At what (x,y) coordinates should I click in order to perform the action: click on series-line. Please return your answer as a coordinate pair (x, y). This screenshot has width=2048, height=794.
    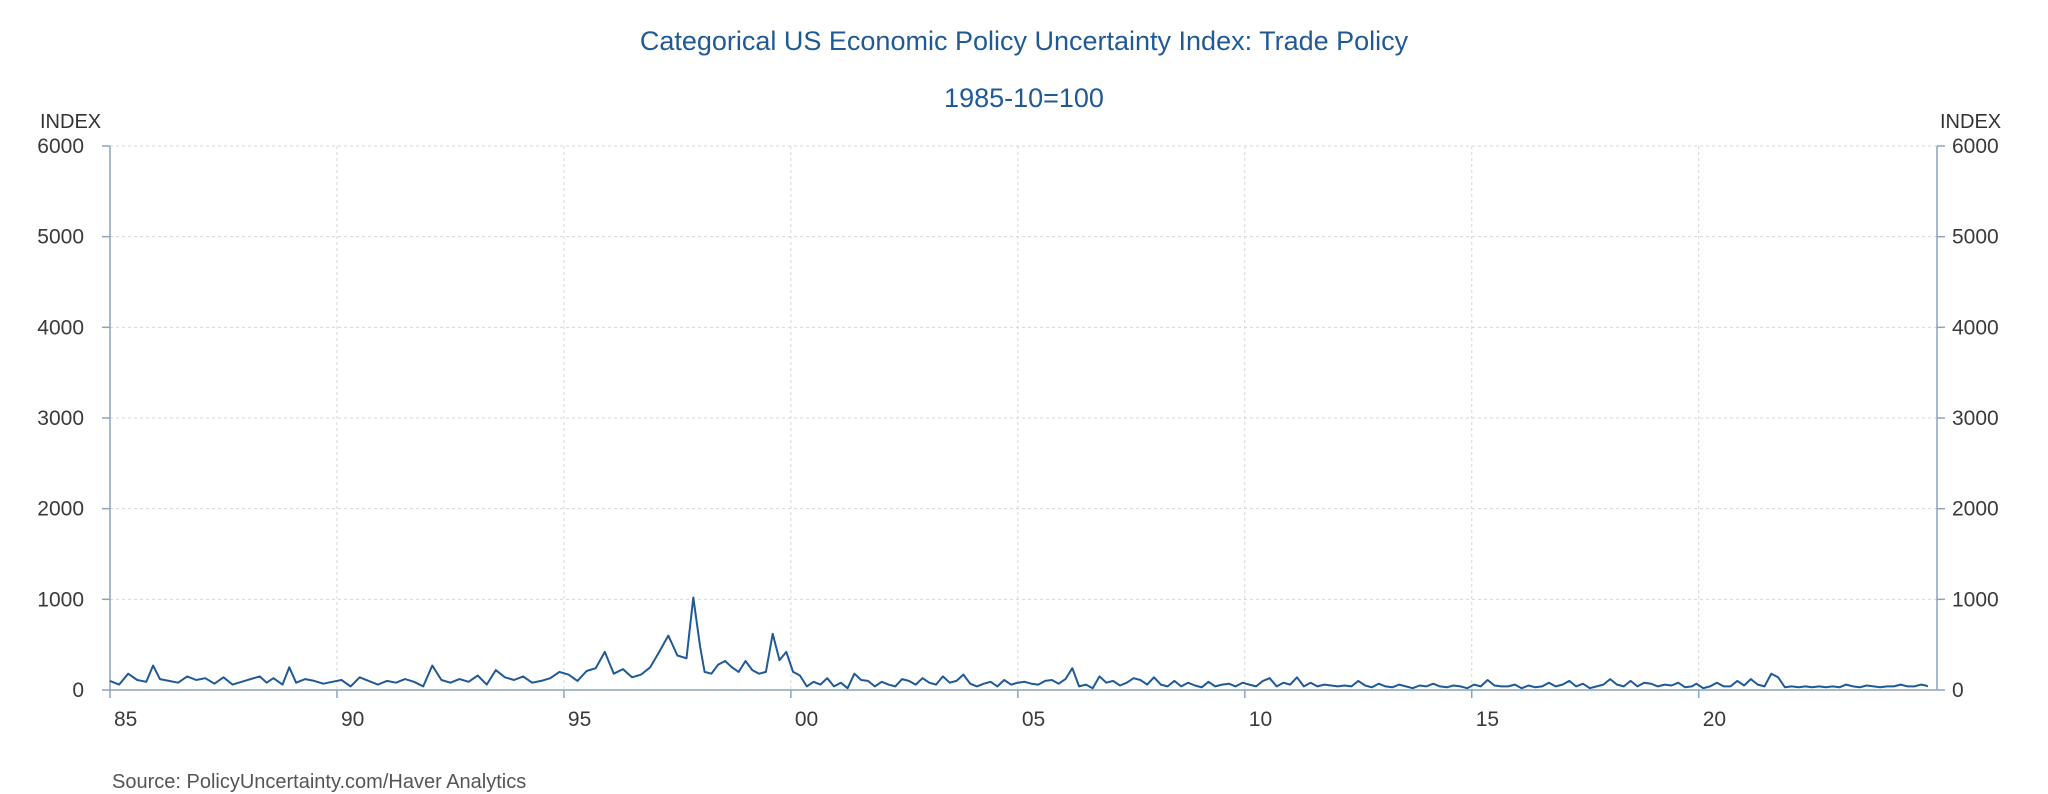
    Looking at the image, I should click on (1019, 643).